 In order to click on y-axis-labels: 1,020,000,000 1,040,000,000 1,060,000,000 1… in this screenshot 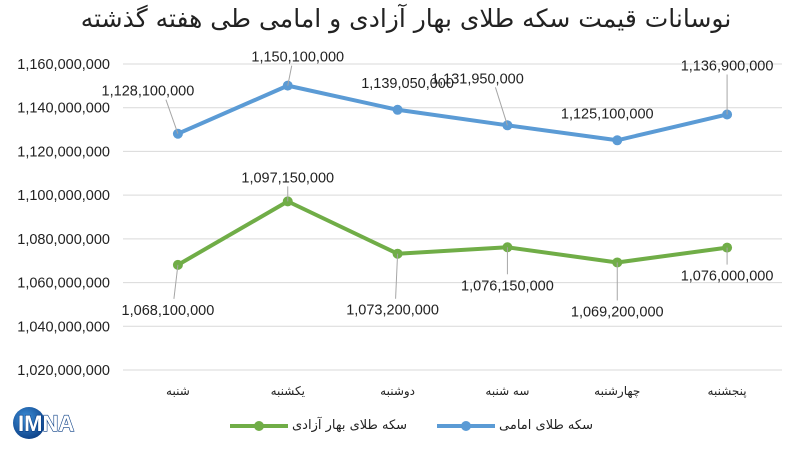, I will do `click(63, 218)`.